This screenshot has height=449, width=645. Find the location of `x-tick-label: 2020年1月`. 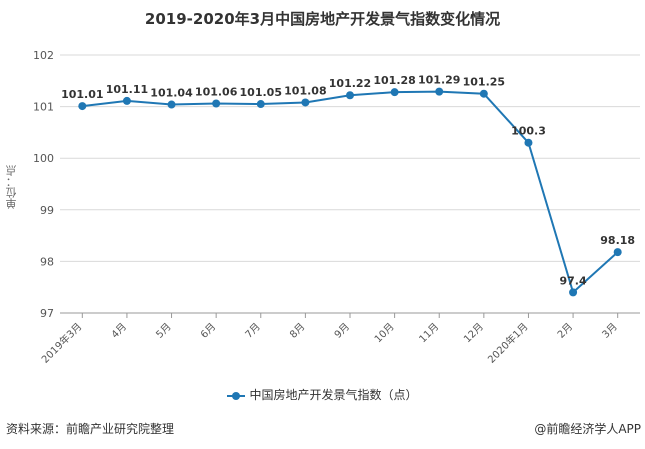

x-tick-label: 2020年1月 is located at coordinates (508, 343).